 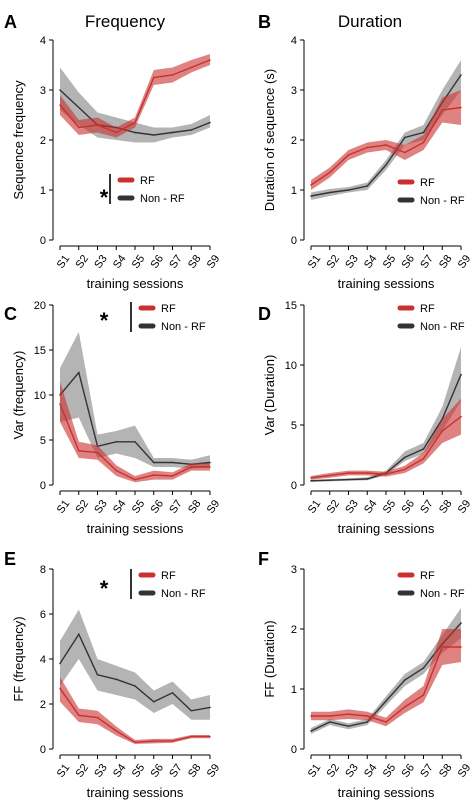 What do you see at coordinates (135, 664) in the screenshot?
I see `series-band-non-rf` at bounding box center [135, 664].